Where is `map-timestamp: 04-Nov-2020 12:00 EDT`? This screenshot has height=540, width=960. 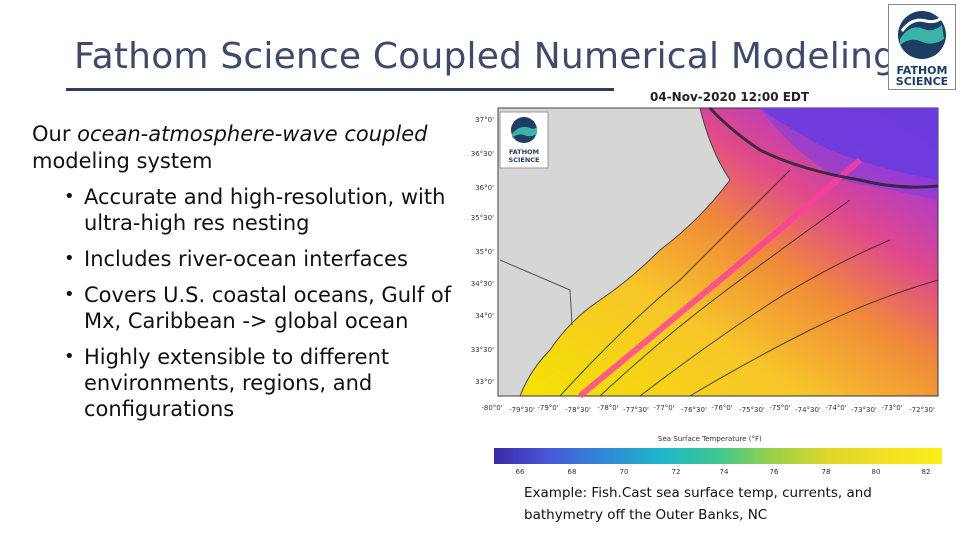
map-timestamp: 04-Nov-2020 12:00 EDT is located at coordinates (730, 97).